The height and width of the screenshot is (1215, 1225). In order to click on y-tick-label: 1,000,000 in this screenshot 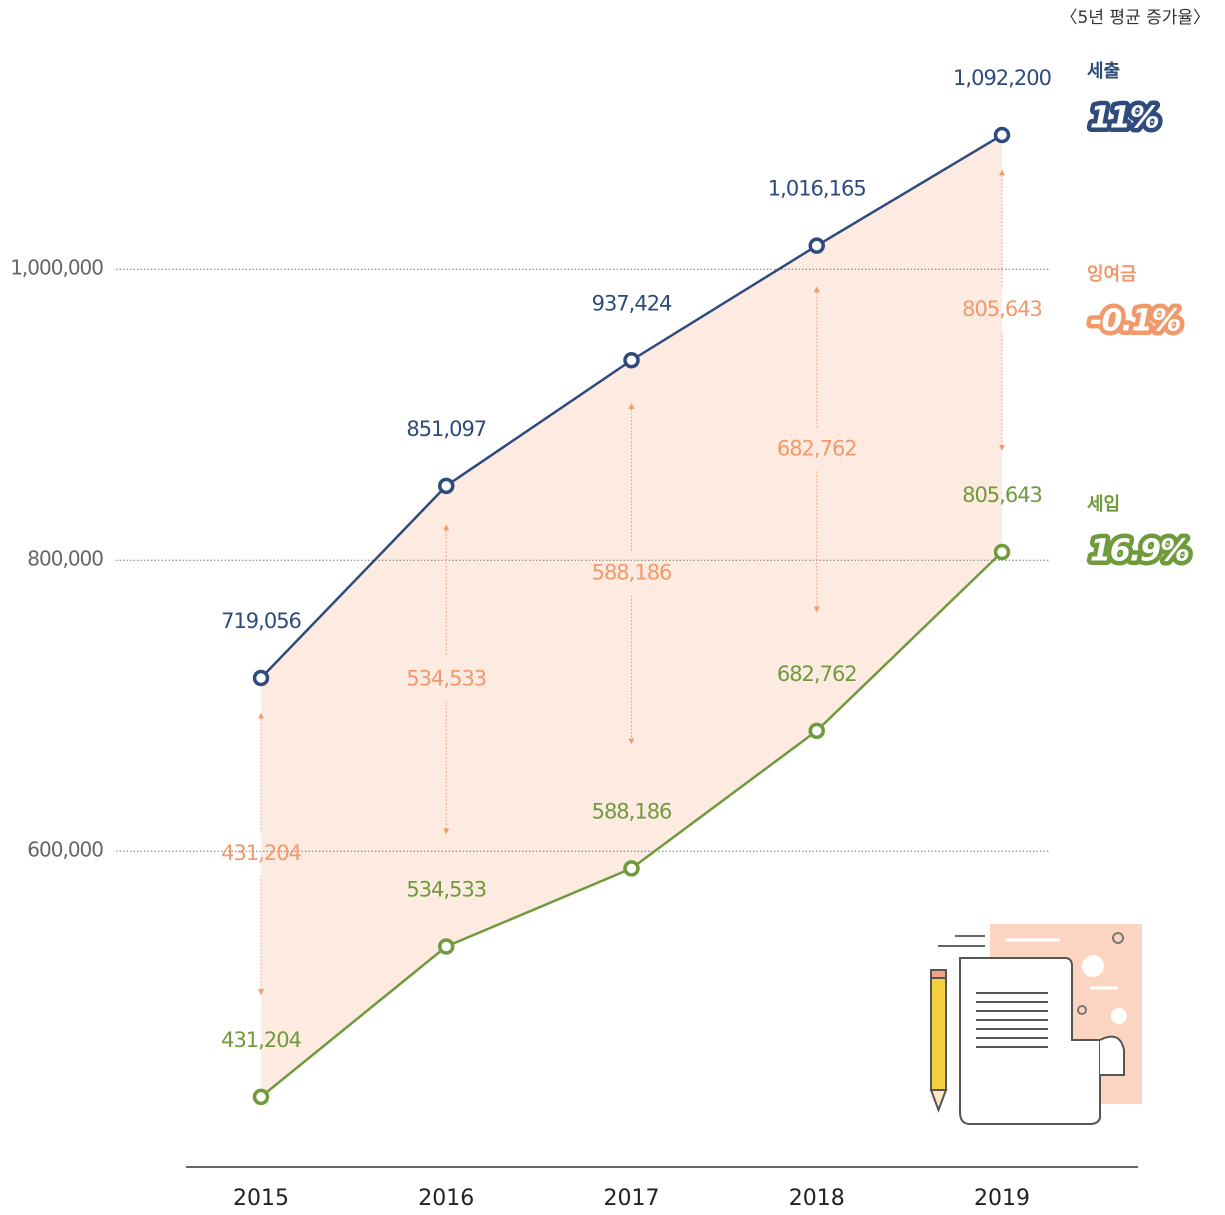, I will do `click(56, 268)`.